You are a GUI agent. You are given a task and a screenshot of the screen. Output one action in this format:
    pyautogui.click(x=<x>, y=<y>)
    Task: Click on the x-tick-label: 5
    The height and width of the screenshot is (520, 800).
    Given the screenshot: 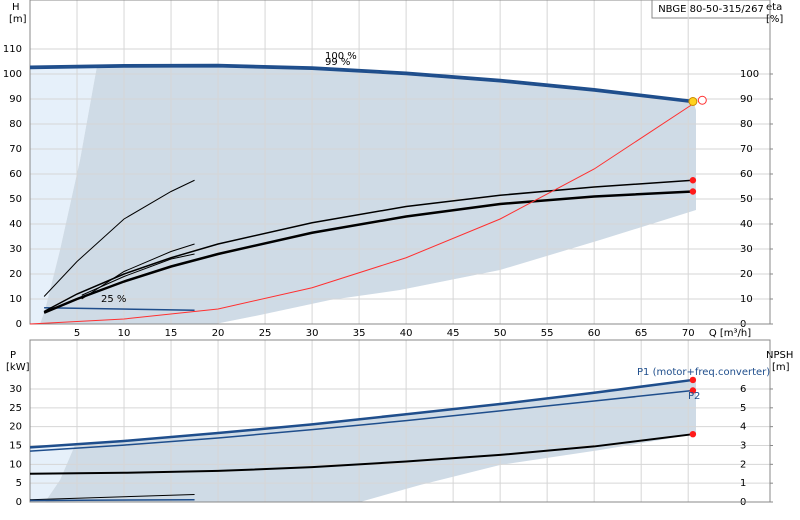 What is the action you would take?
    pyautogui.click(x=77, y=333)
    